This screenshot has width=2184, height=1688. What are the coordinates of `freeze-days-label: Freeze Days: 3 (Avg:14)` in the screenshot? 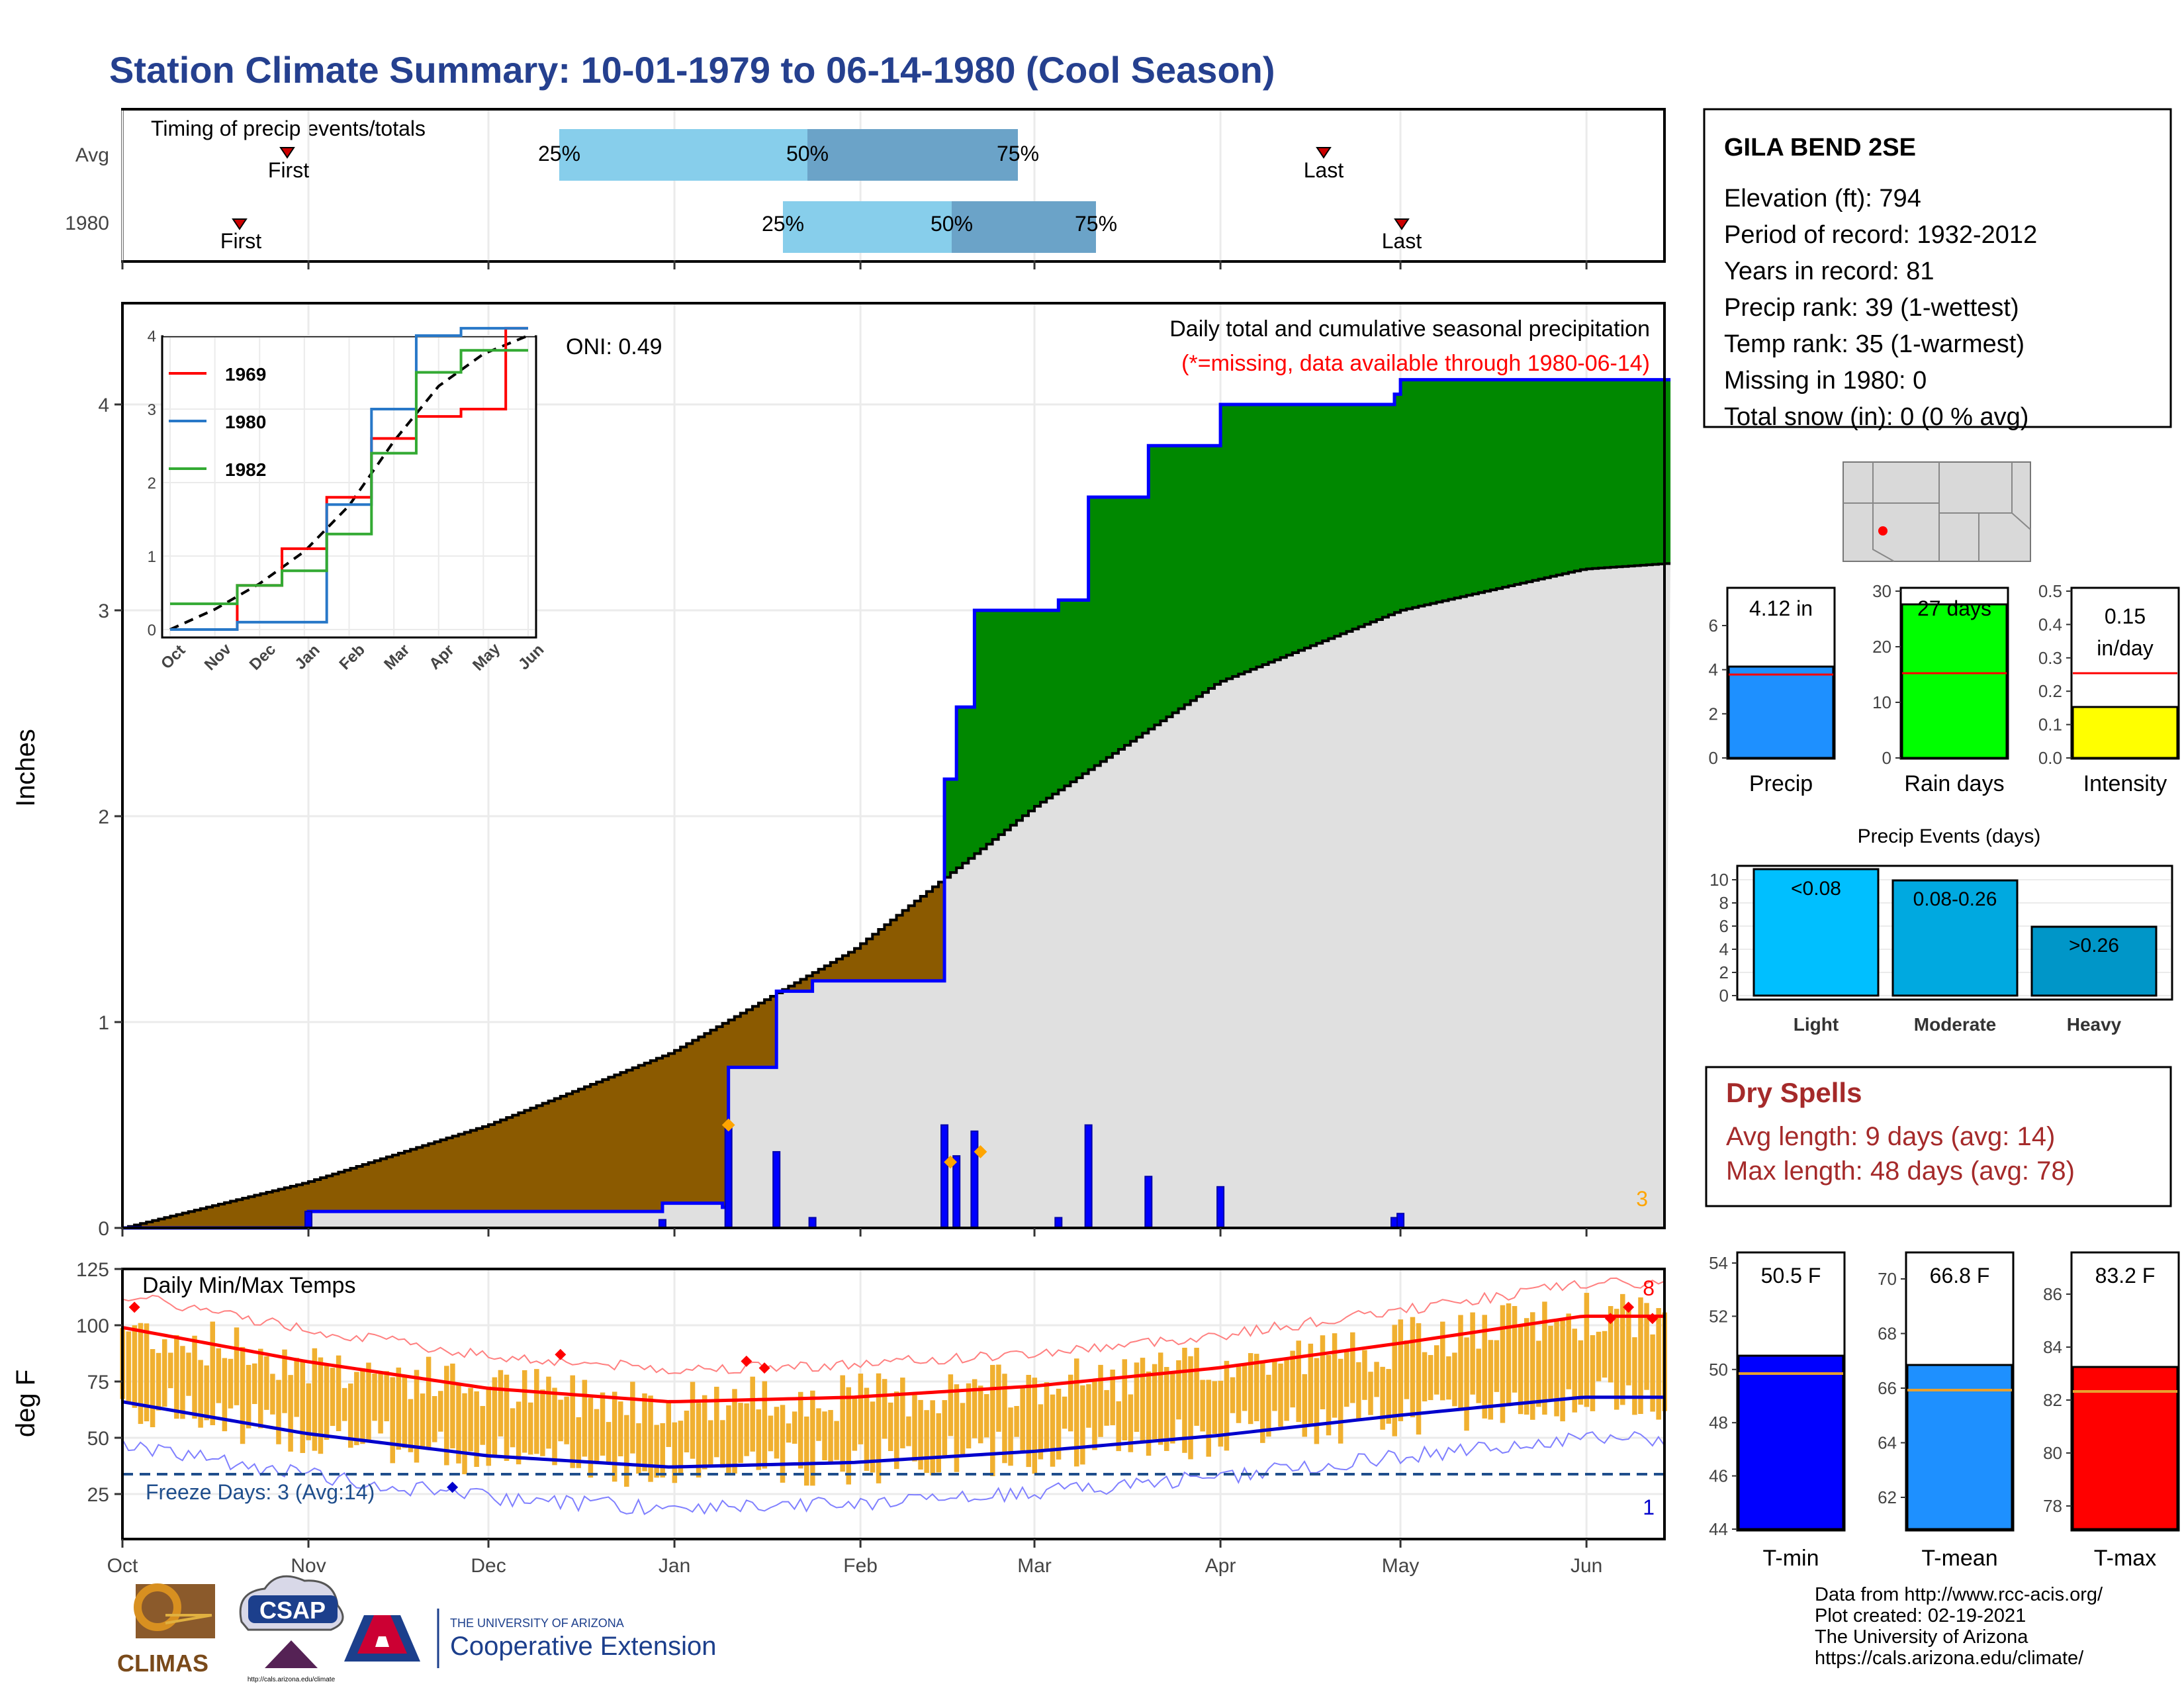 It's located at (260, 1492).